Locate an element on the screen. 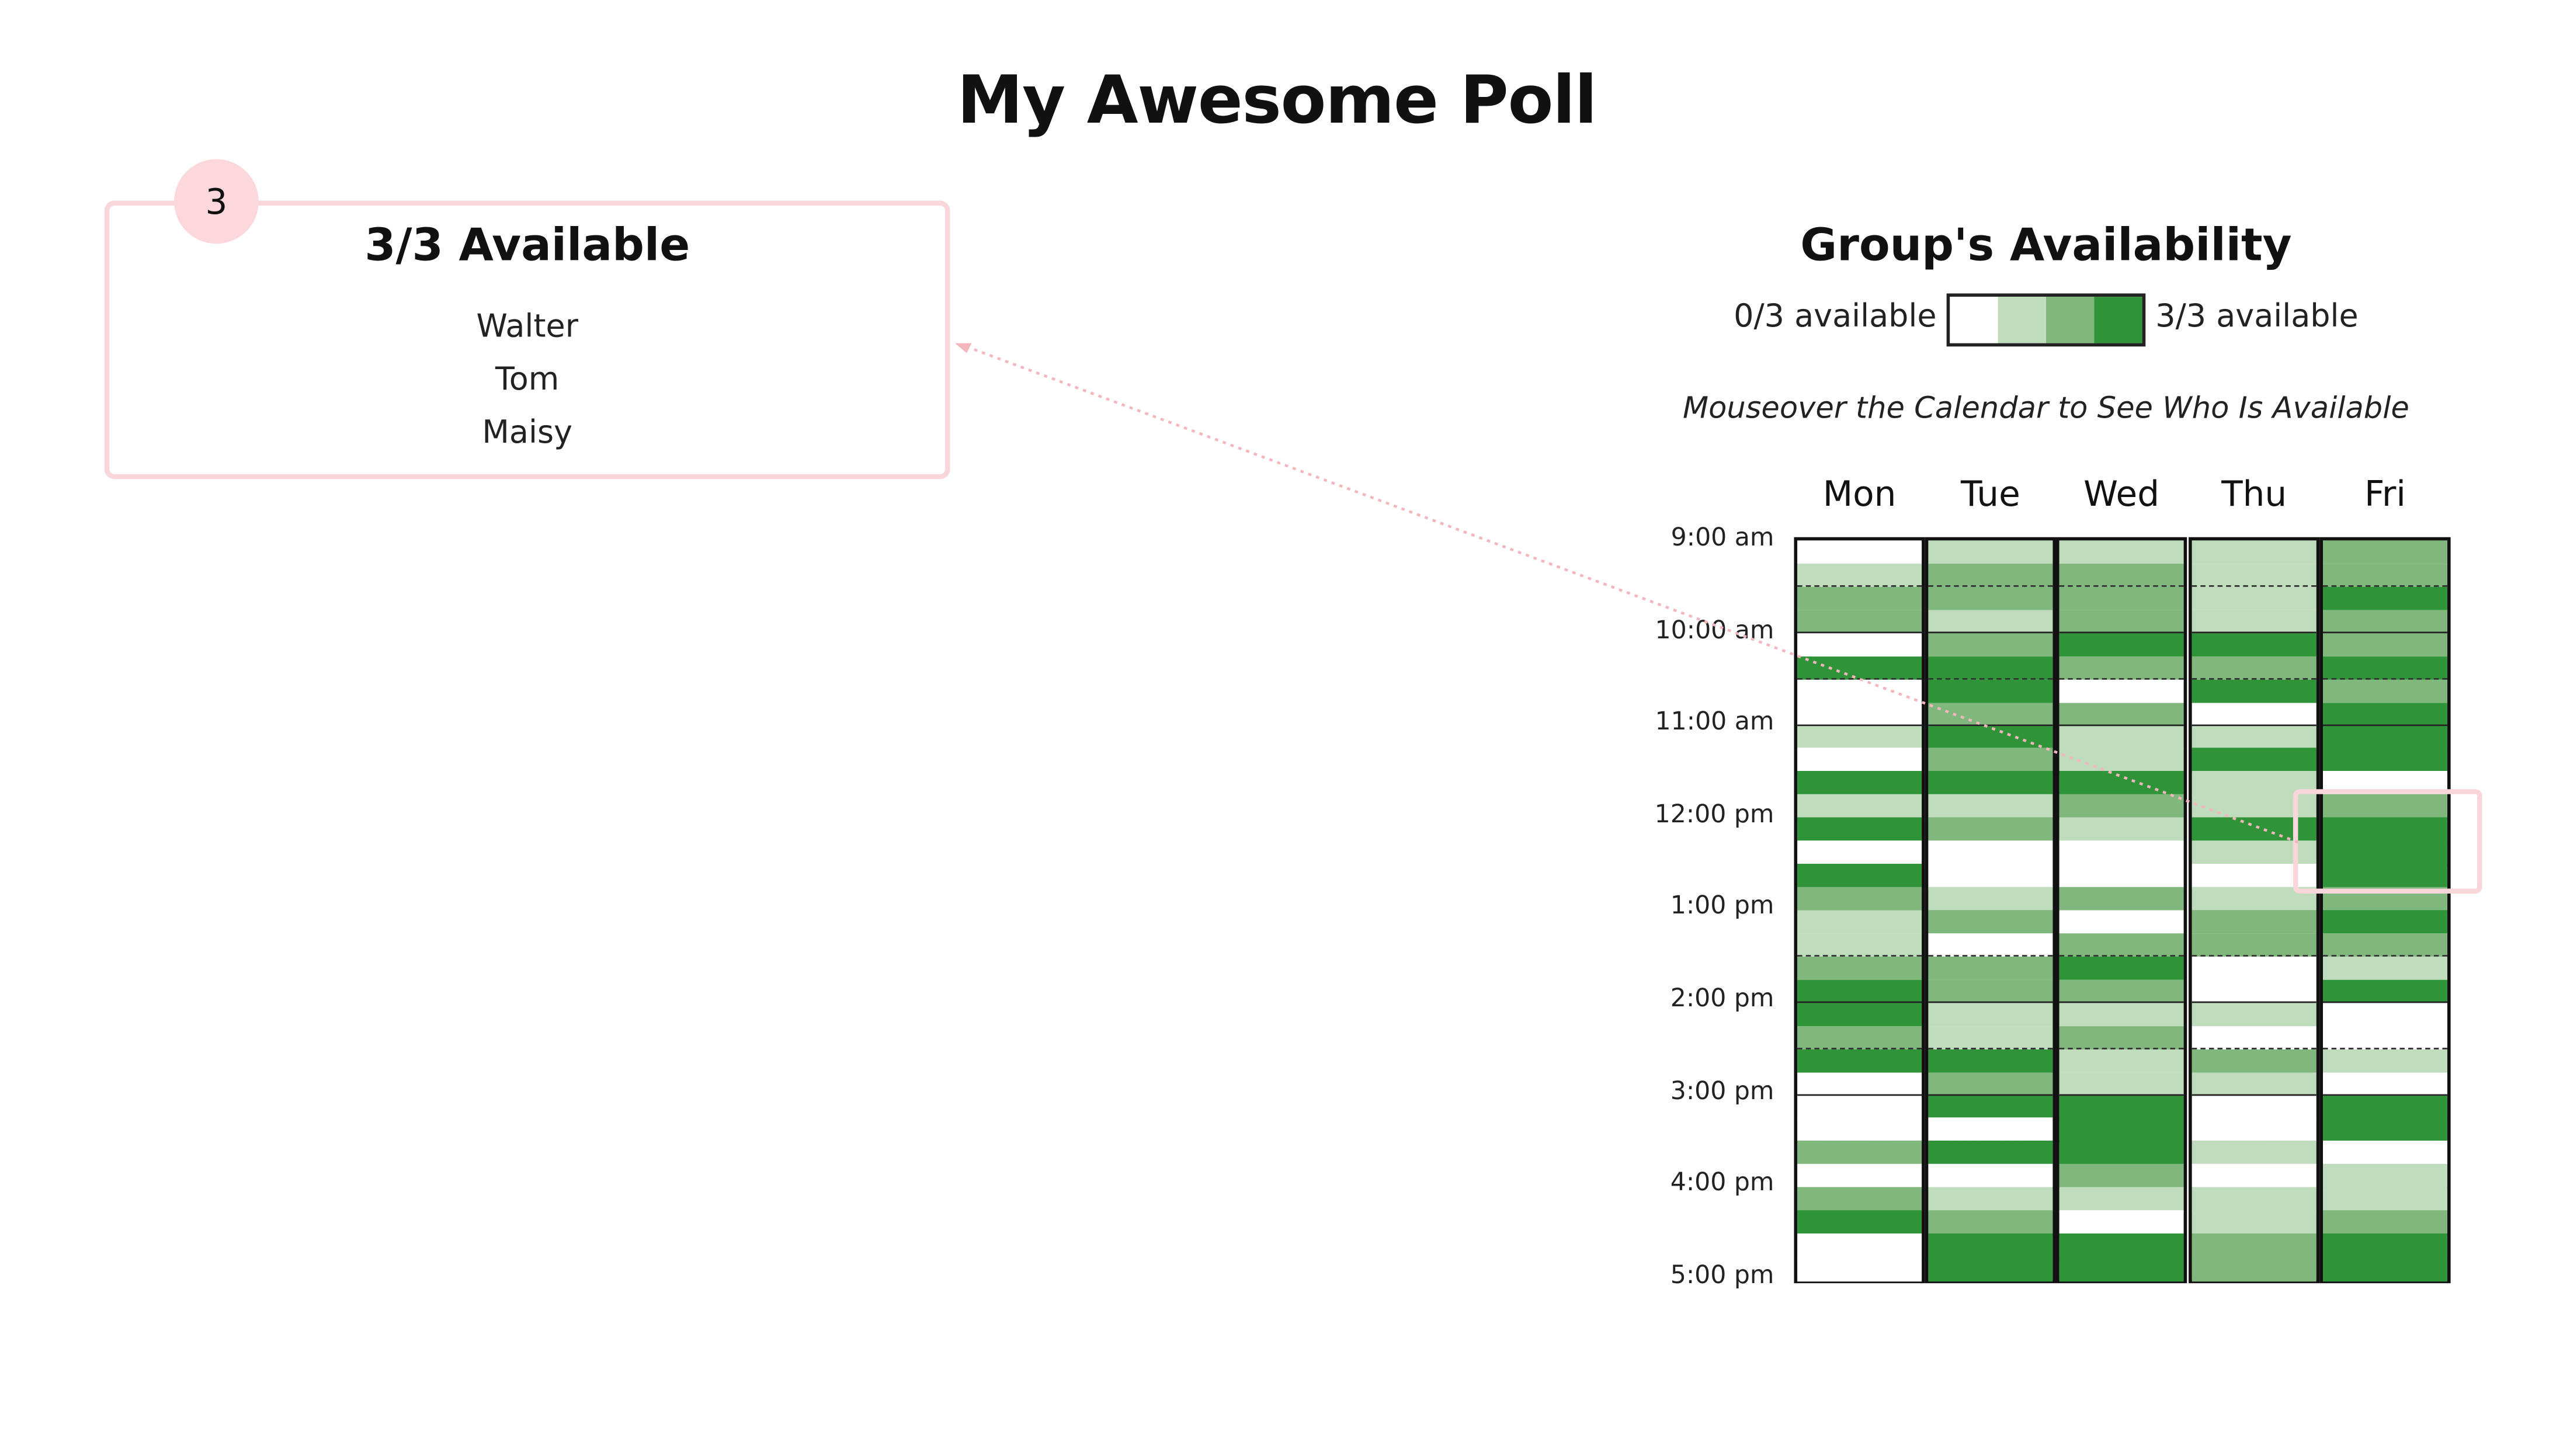 The width and height of the screenshot is (2570, 1456). day-column-tue is located at coordinates (1990, 910).